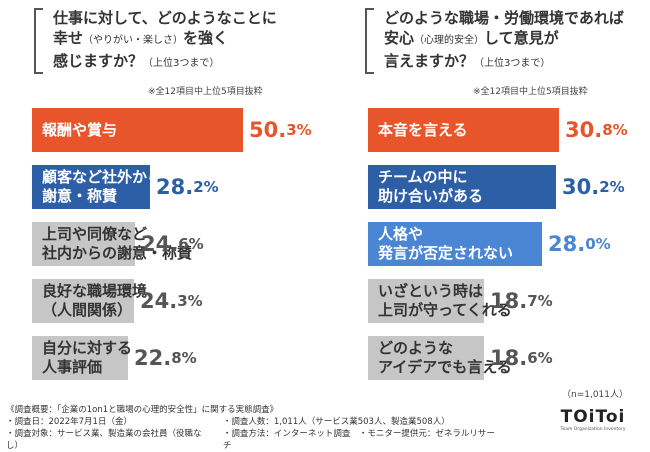  I want to click on right-note: ※全12項目中上位5項目抜粋, so click(530, 92).